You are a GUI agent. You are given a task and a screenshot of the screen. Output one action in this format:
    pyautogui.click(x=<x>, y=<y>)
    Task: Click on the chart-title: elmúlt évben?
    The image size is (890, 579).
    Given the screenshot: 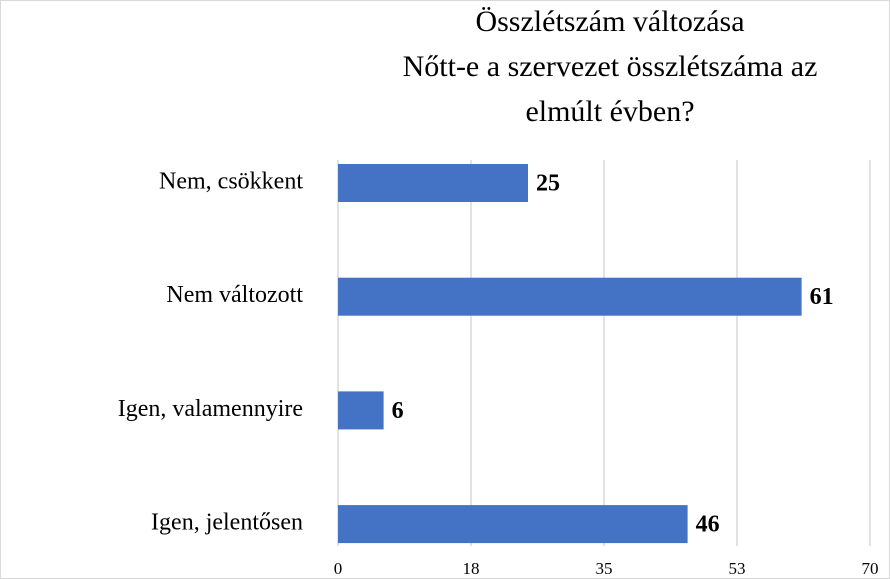 What is the action you would take?
    pyautogui.click(x=609, y=111)
    